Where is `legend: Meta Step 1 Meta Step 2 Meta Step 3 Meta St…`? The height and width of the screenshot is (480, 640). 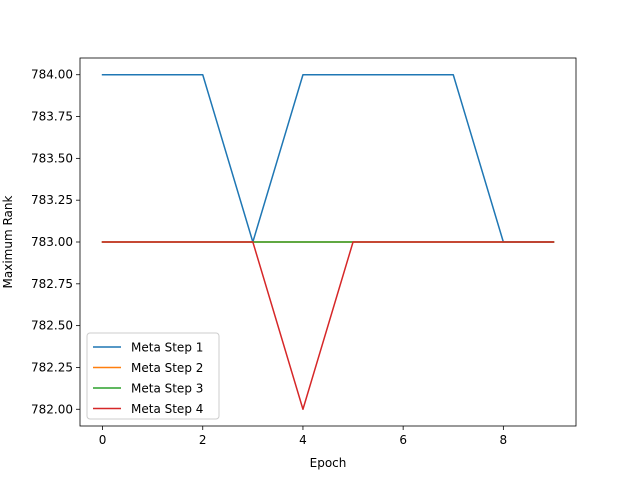 legend: Meta Step 1 Meta Step 2 Meta Step 3 Meta St… is located at coordinates (153, 376).